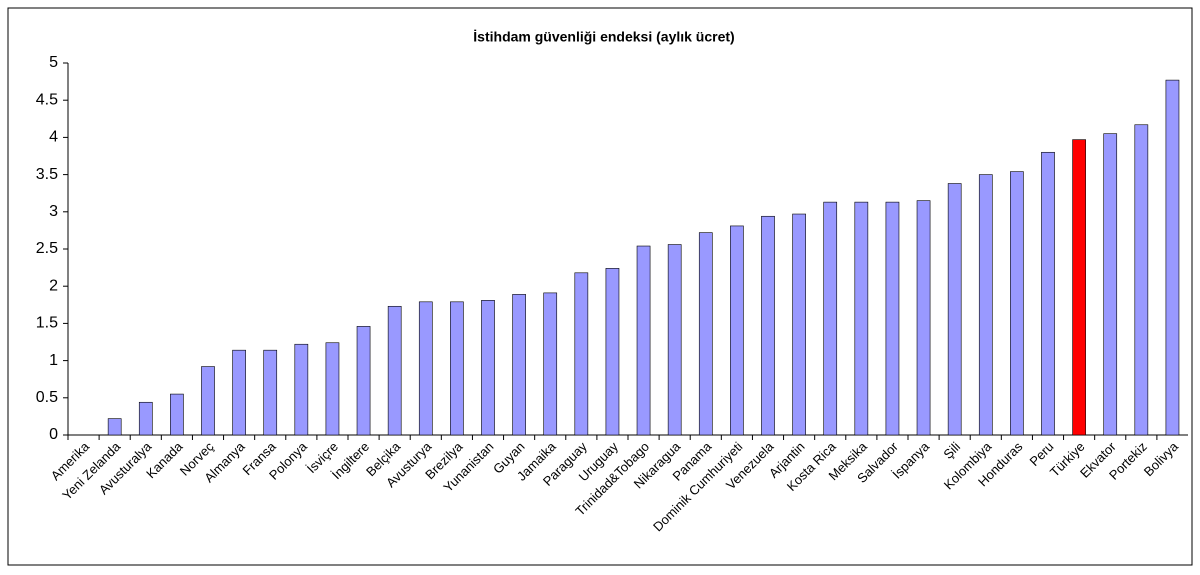  What do you see at coordinates (53, 285) in the screenshot?
I see `y-tick-label: 2` at bounding box center [53, 285].